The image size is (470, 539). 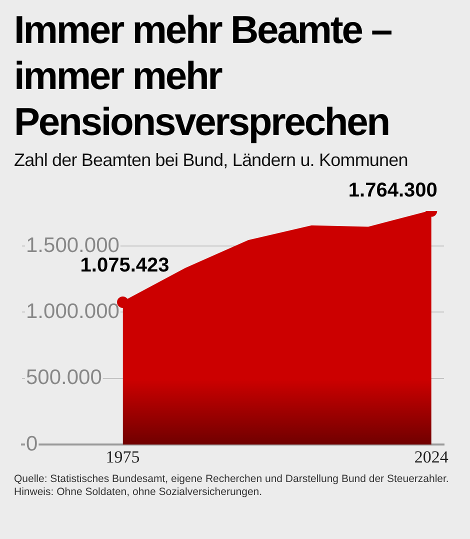 What do you see at coordinates (431, 456) in the screenshot?
I see `x-tick-label: 2024` at bounding box center [431, 456].